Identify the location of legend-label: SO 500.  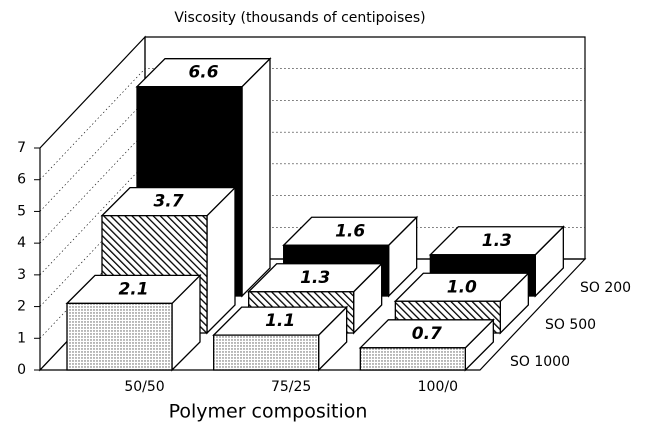
(570, 325).